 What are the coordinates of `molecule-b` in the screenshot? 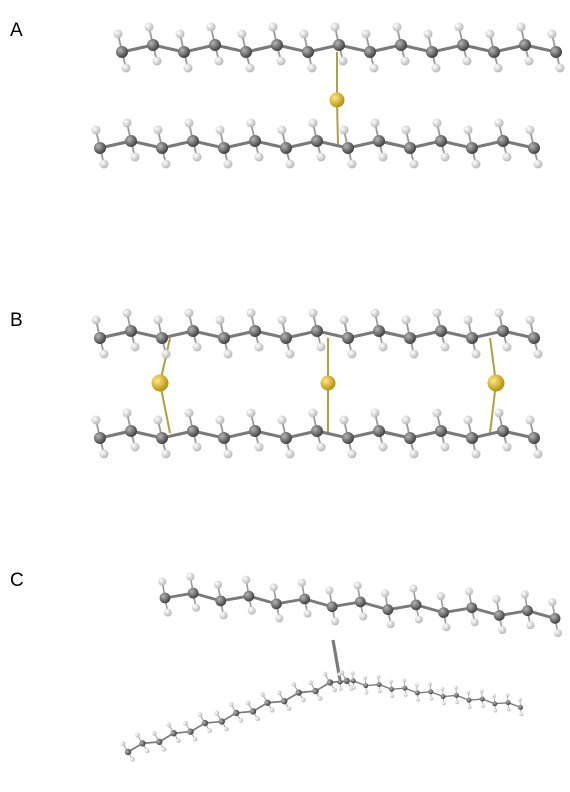 It's located at (317, 384).